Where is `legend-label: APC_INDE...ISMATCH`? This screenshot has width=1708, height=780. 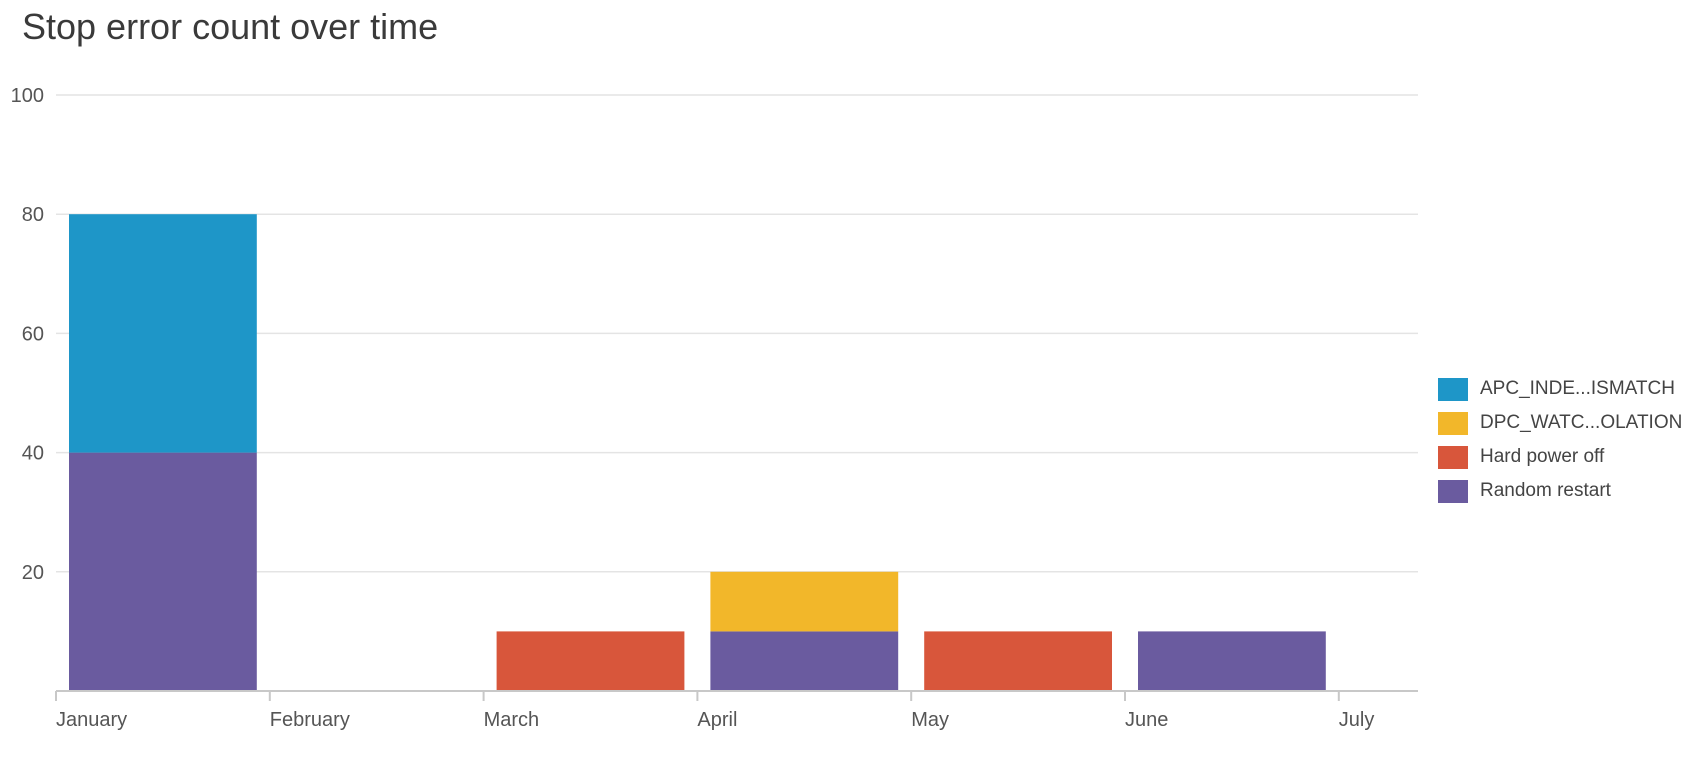
legend-label: APC_INDE...ISMATCH is located at coordinates (1577, 388).